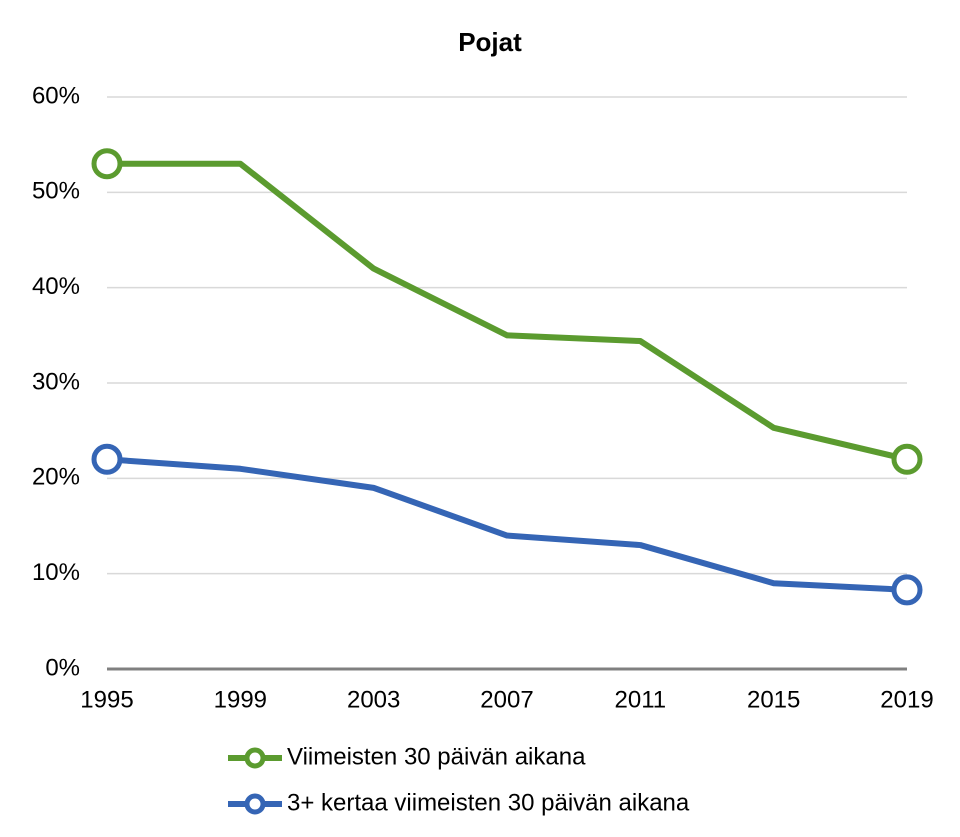  Describe the element at coordinates (773, 699) in the screenshot. I see `x-tick-label: 2015` at that location.